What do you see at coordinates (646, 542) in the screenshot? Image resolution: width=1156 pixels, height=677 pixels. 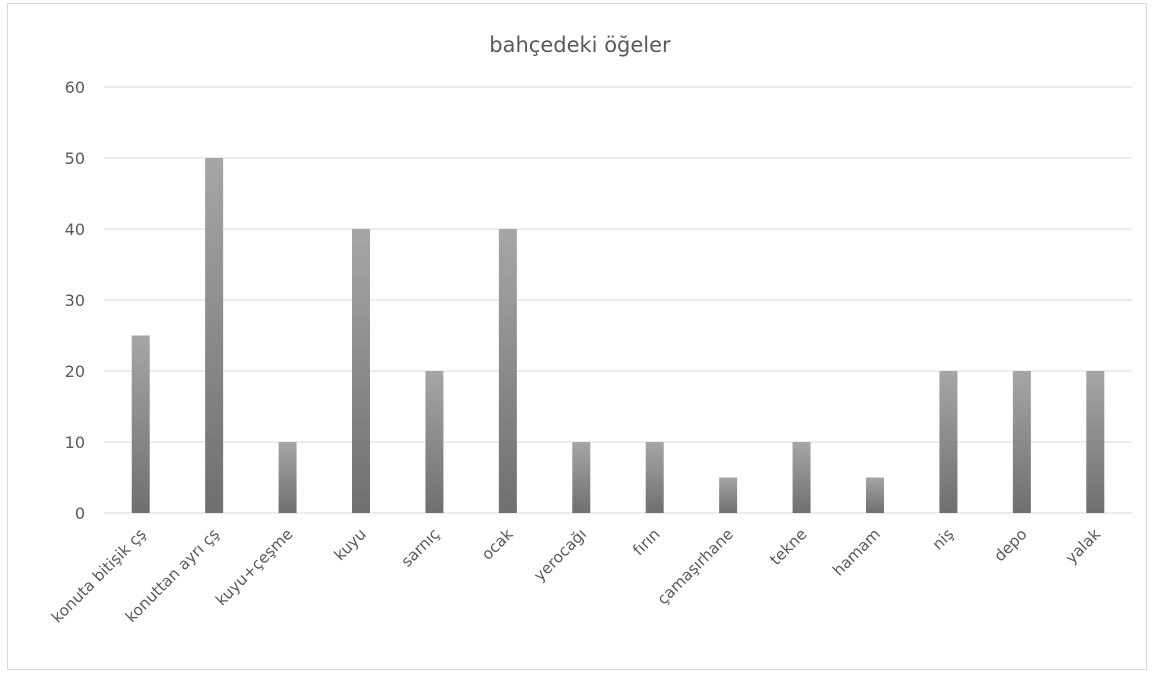 I see `x-category-label: fırın` at bounding box center [646, 542].